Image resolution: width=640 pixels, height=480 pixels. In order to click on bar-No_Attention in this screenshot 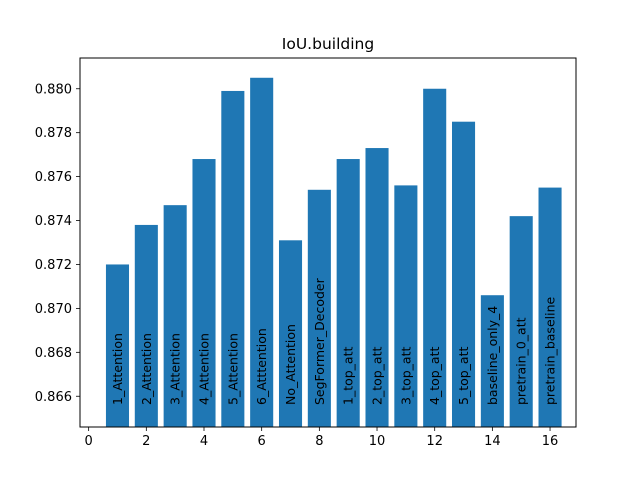, I will do `click(290, 333)`.